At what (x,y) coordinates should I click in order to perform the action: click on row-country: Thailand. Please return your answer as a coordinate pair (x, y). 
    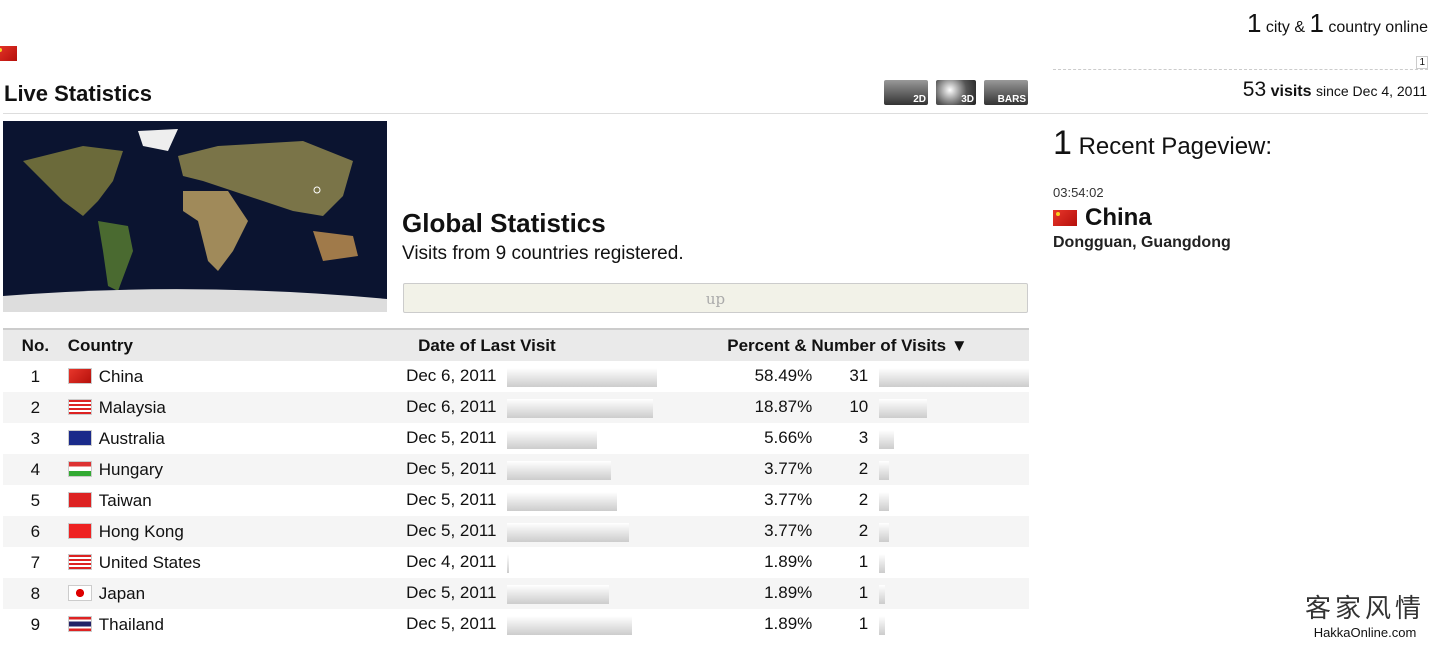
    Looking at the image, I should click on (234, 624).